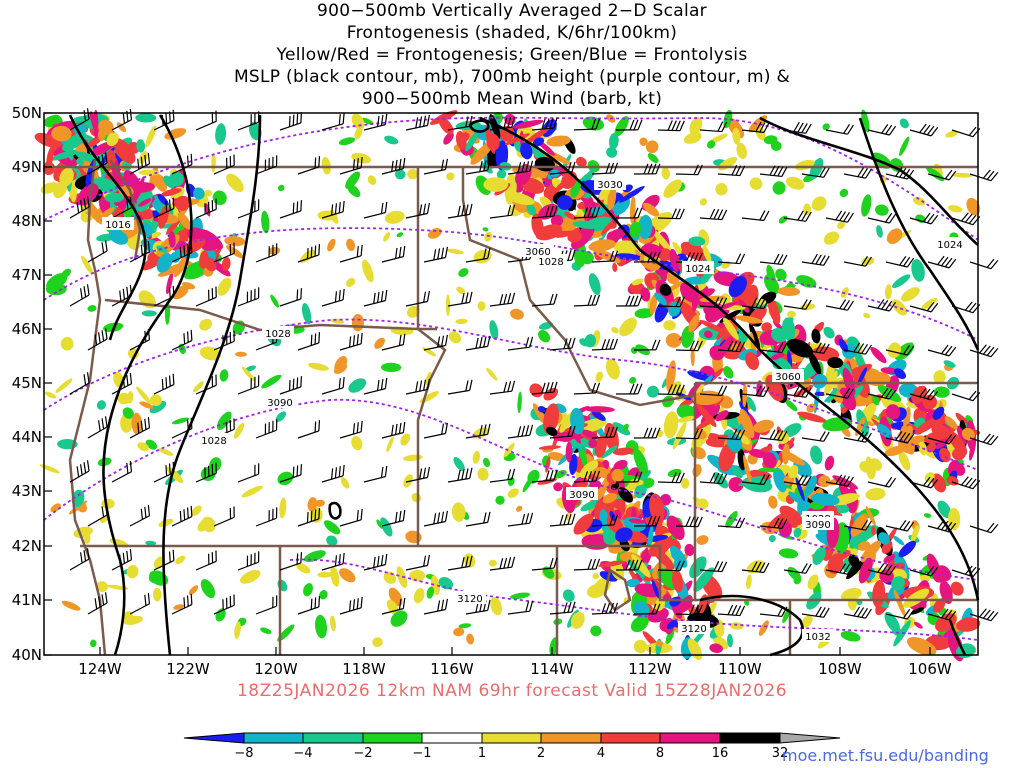 This screenshot has height=768, width=1024. Describe the element at coordinates (885, 755) in the screenshot. I see `credit-link: moe.met.fsu.edu/banding` at that location.